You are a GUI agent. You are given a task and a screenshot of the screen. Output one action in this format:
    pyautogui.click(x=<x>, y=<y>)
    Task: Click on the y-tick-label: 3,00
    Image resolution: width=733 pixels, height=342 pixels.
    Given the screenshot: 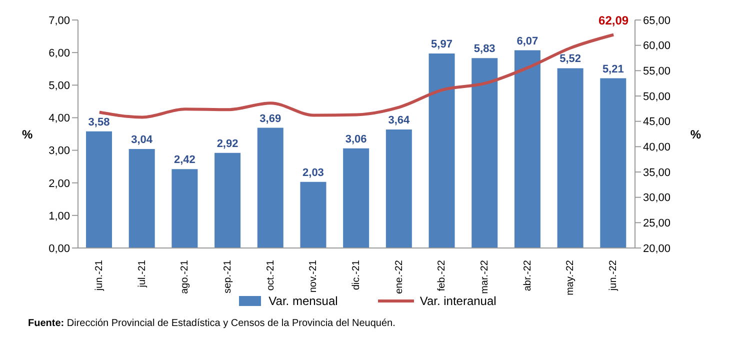 What is the action you would take?
    pyautogui.click(x=59, y=151)
    